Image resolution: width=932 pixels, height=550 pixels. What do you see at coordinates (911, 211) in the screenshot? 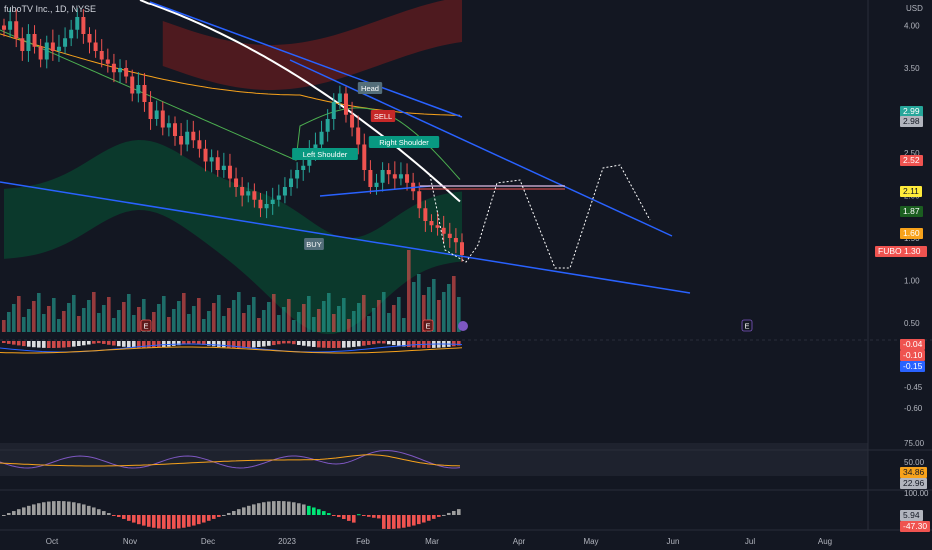
I see `price-badge: 1.87` at bounding box center [911, 211].